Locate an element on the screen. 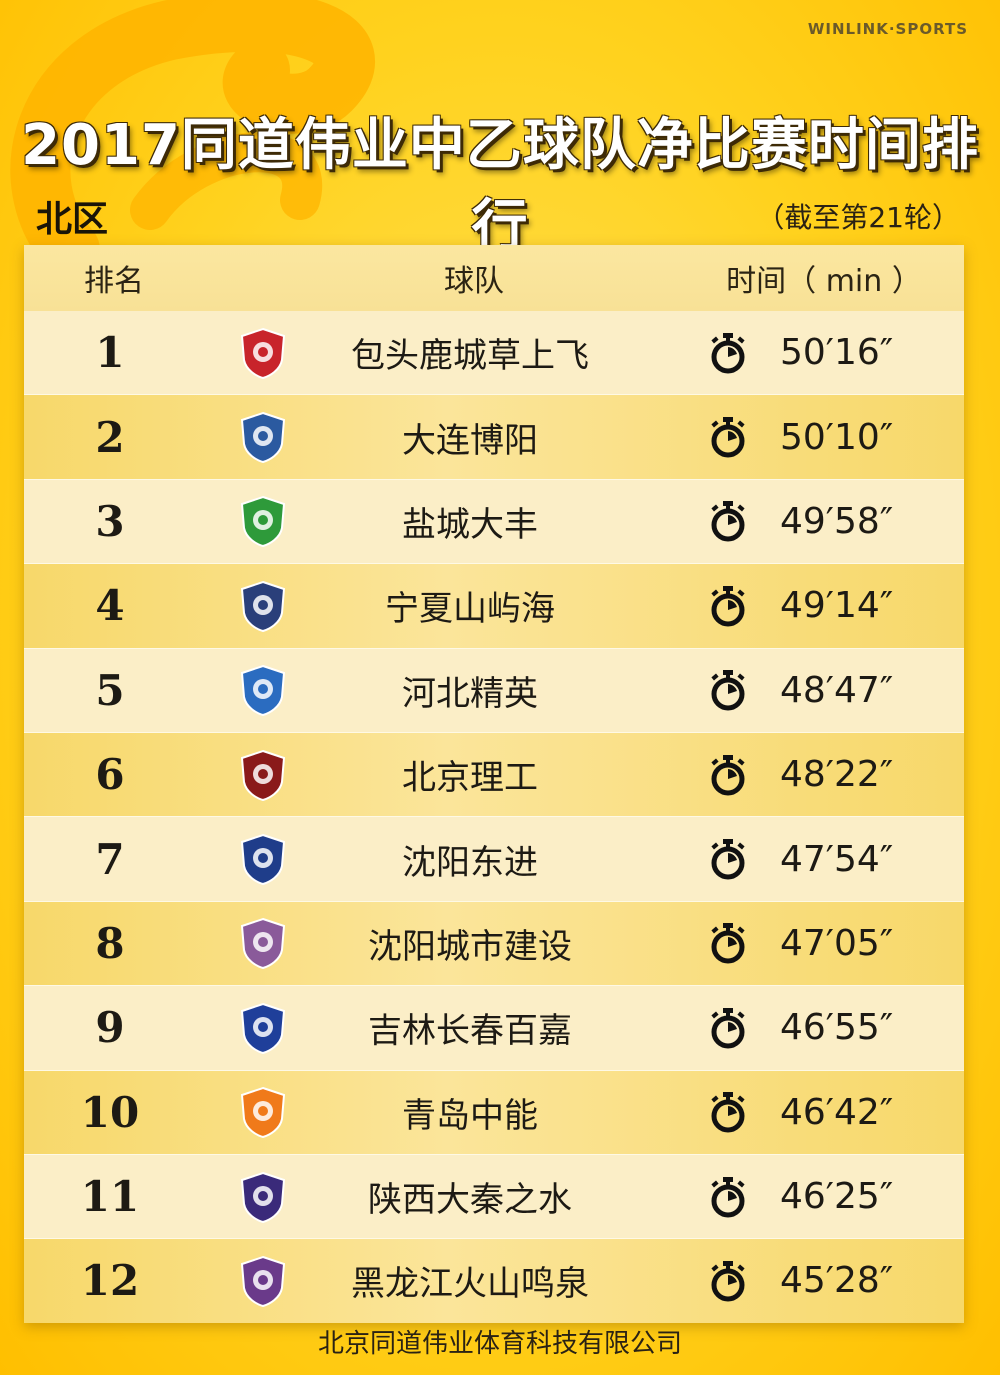 This screenshot has height=1375, width=1000. net-time: 50′16″ is located at coordinates (837, 353).